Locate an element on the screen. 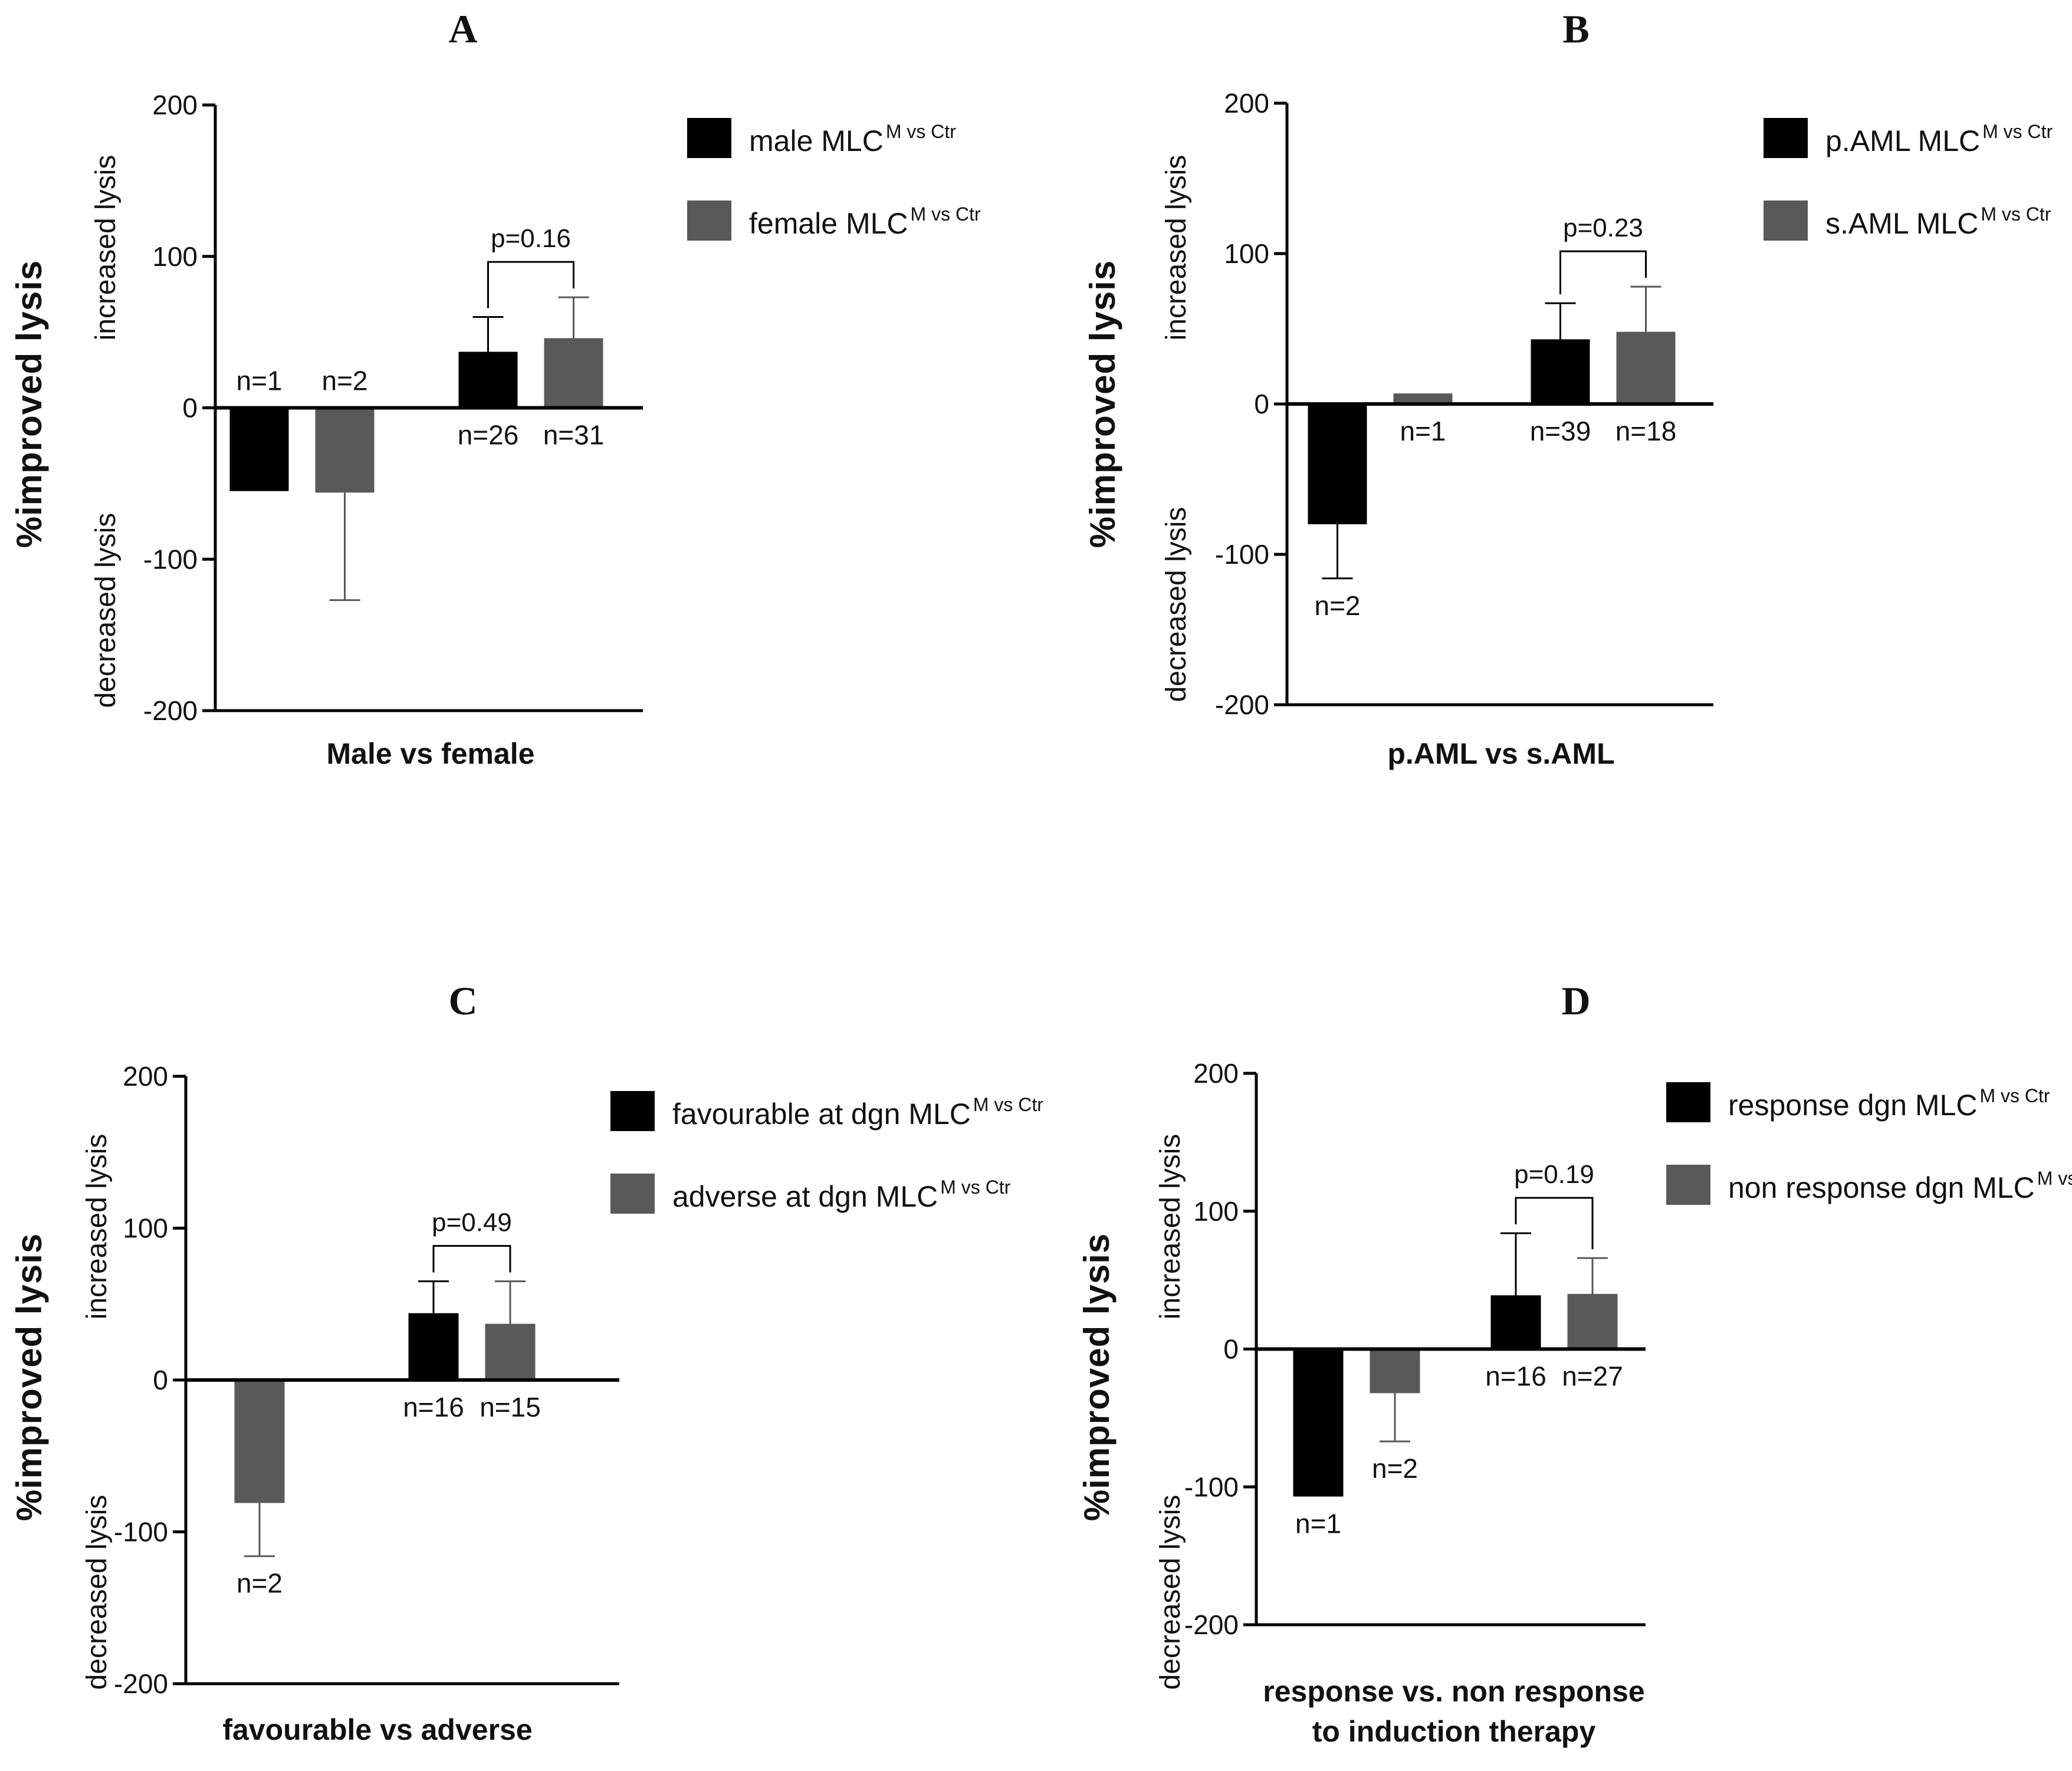 This screenshot has height=1771, width=2072. panel-letter: D is located at coordinates (1575, 1000).